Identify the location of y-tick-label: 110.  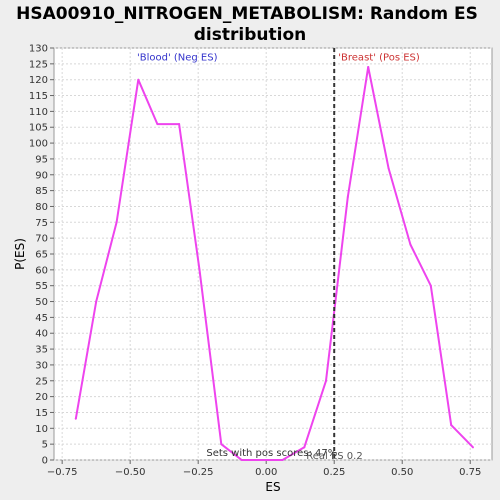
(38, 112).